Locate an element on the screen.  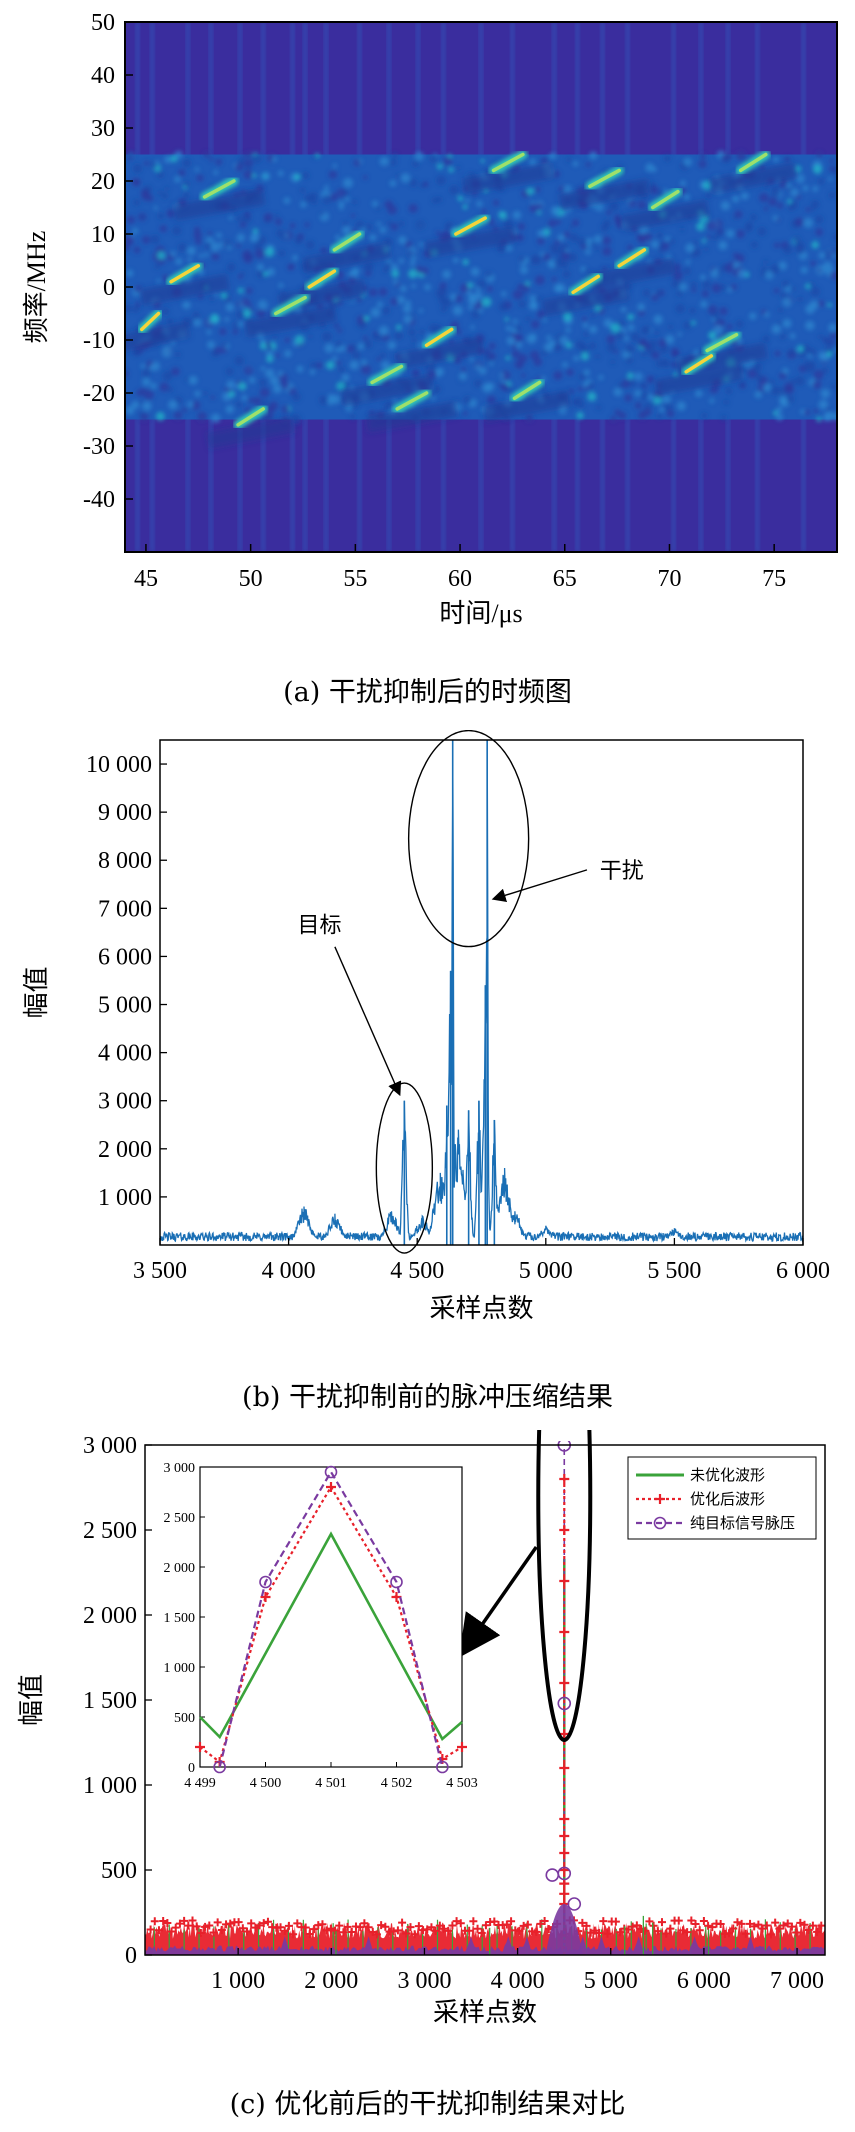
caption-a: (a) 干扰抑制后的时频图 is located at coordinates (427, 692).